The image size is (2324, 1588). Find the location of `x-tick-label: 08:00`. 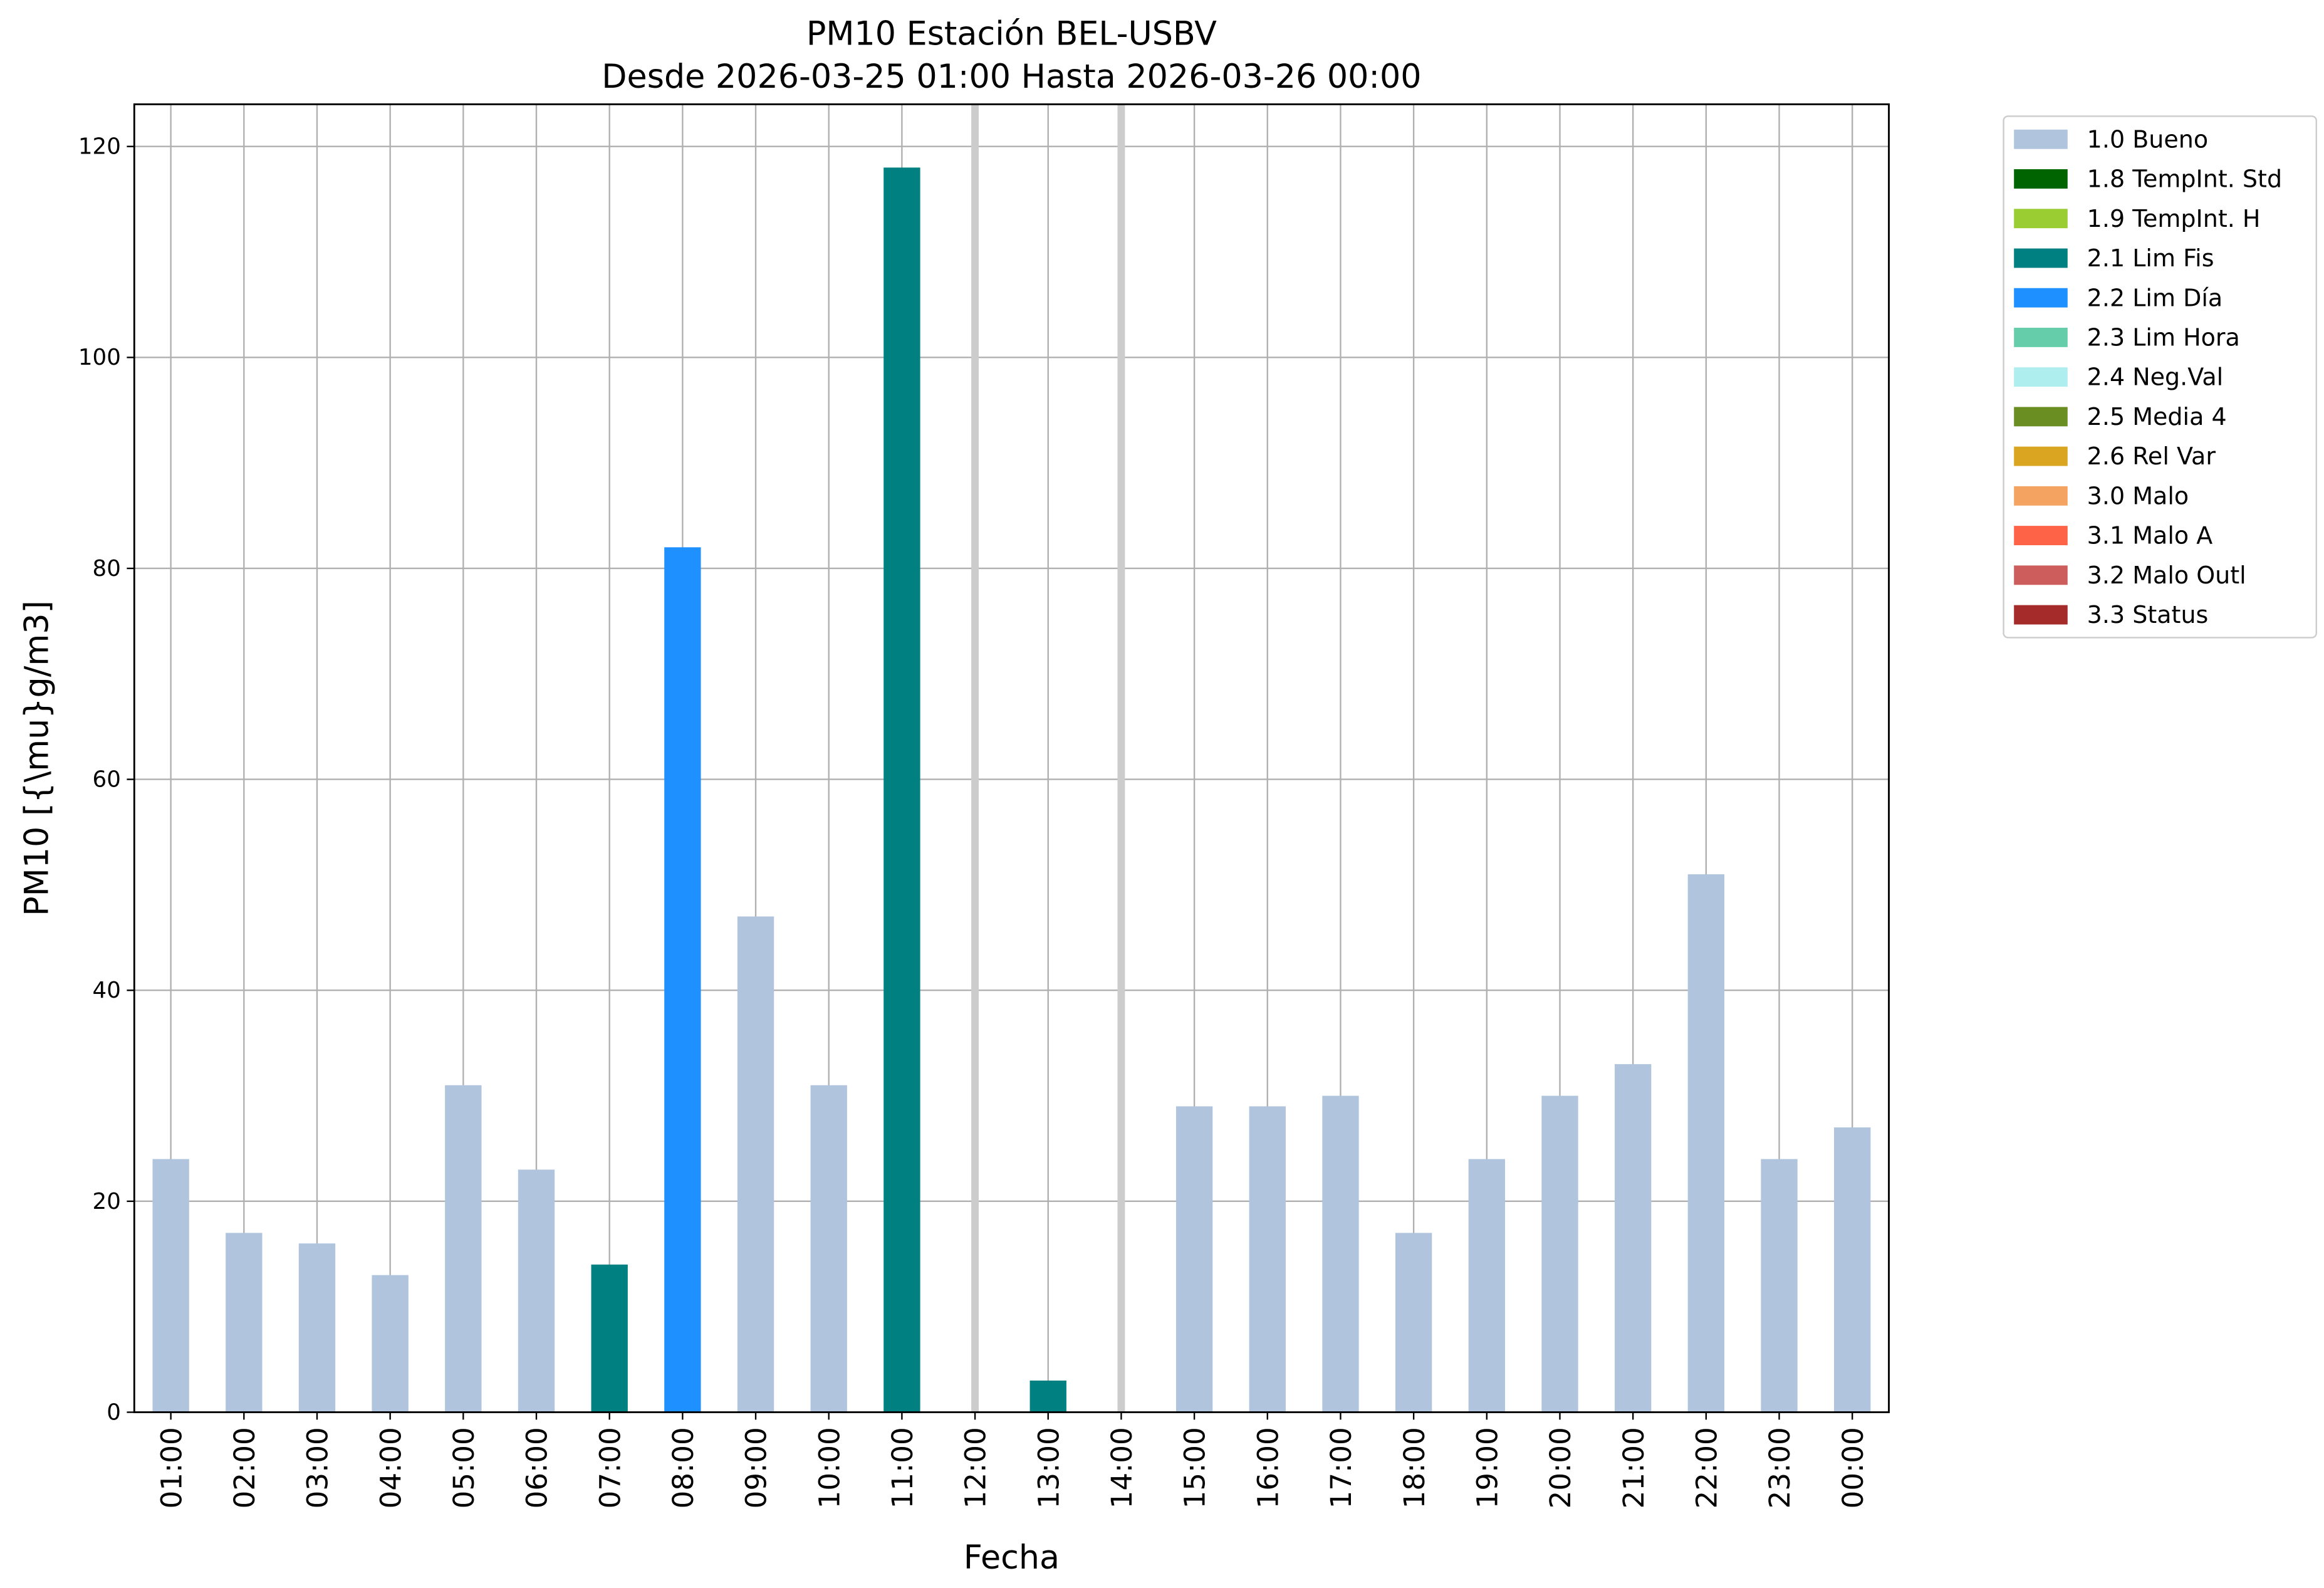

x-tick-label: 08:00 is located at coordinates (683, 1468).